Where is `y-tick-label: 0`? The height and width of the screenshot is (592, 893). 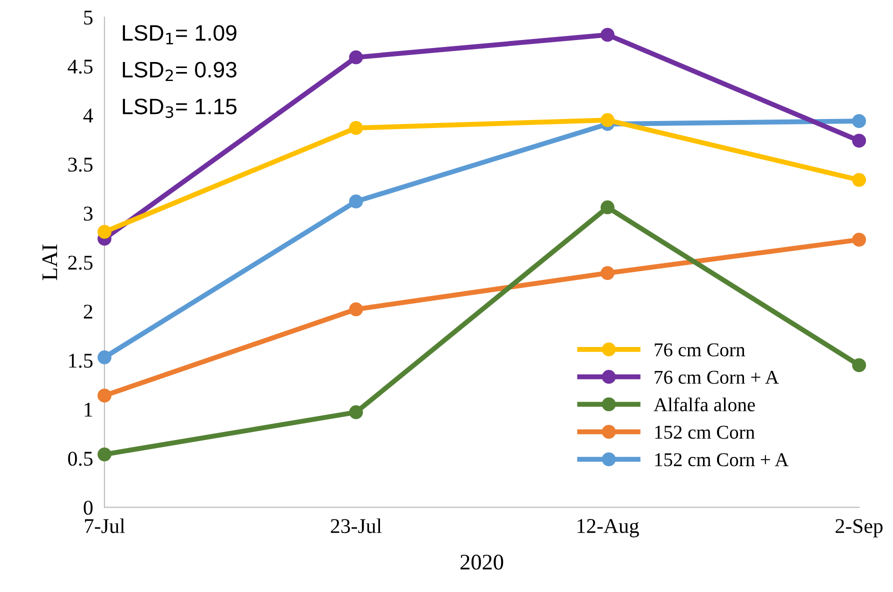
y-tick-label: 0 is located at coordinates (88, 507).